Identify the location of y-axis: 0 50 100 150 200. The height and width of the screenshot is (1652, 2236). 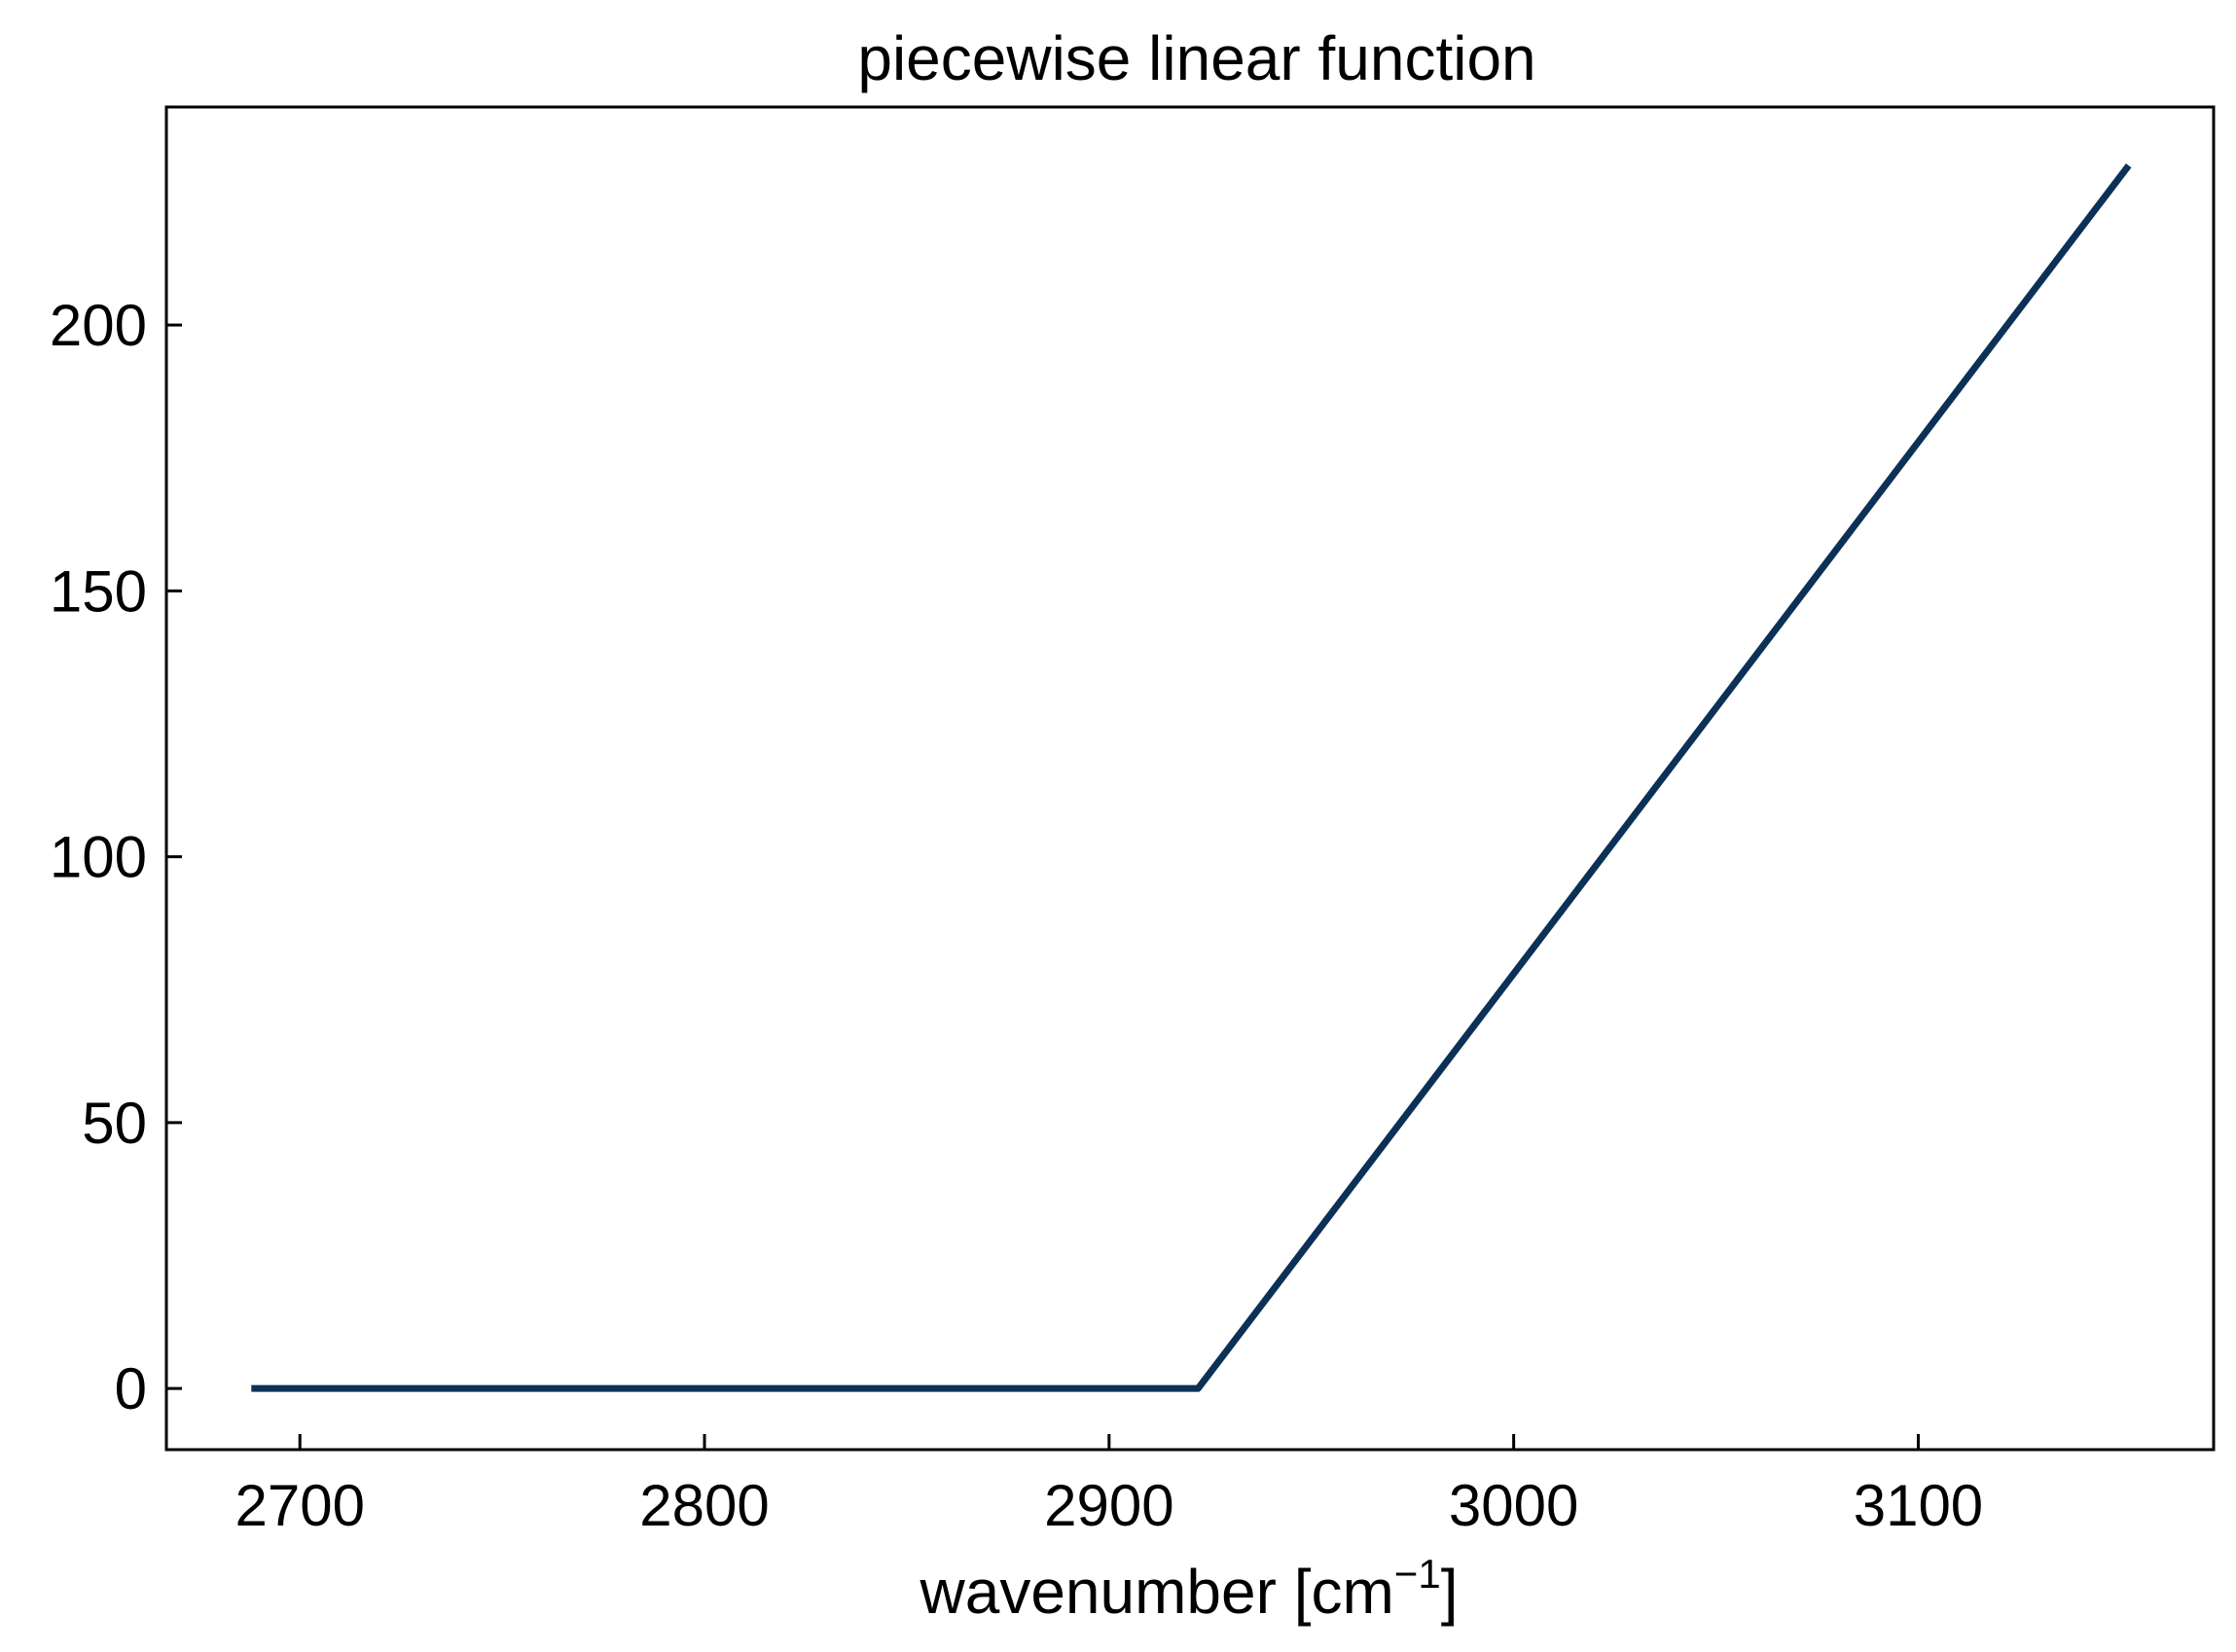
(116, 857).